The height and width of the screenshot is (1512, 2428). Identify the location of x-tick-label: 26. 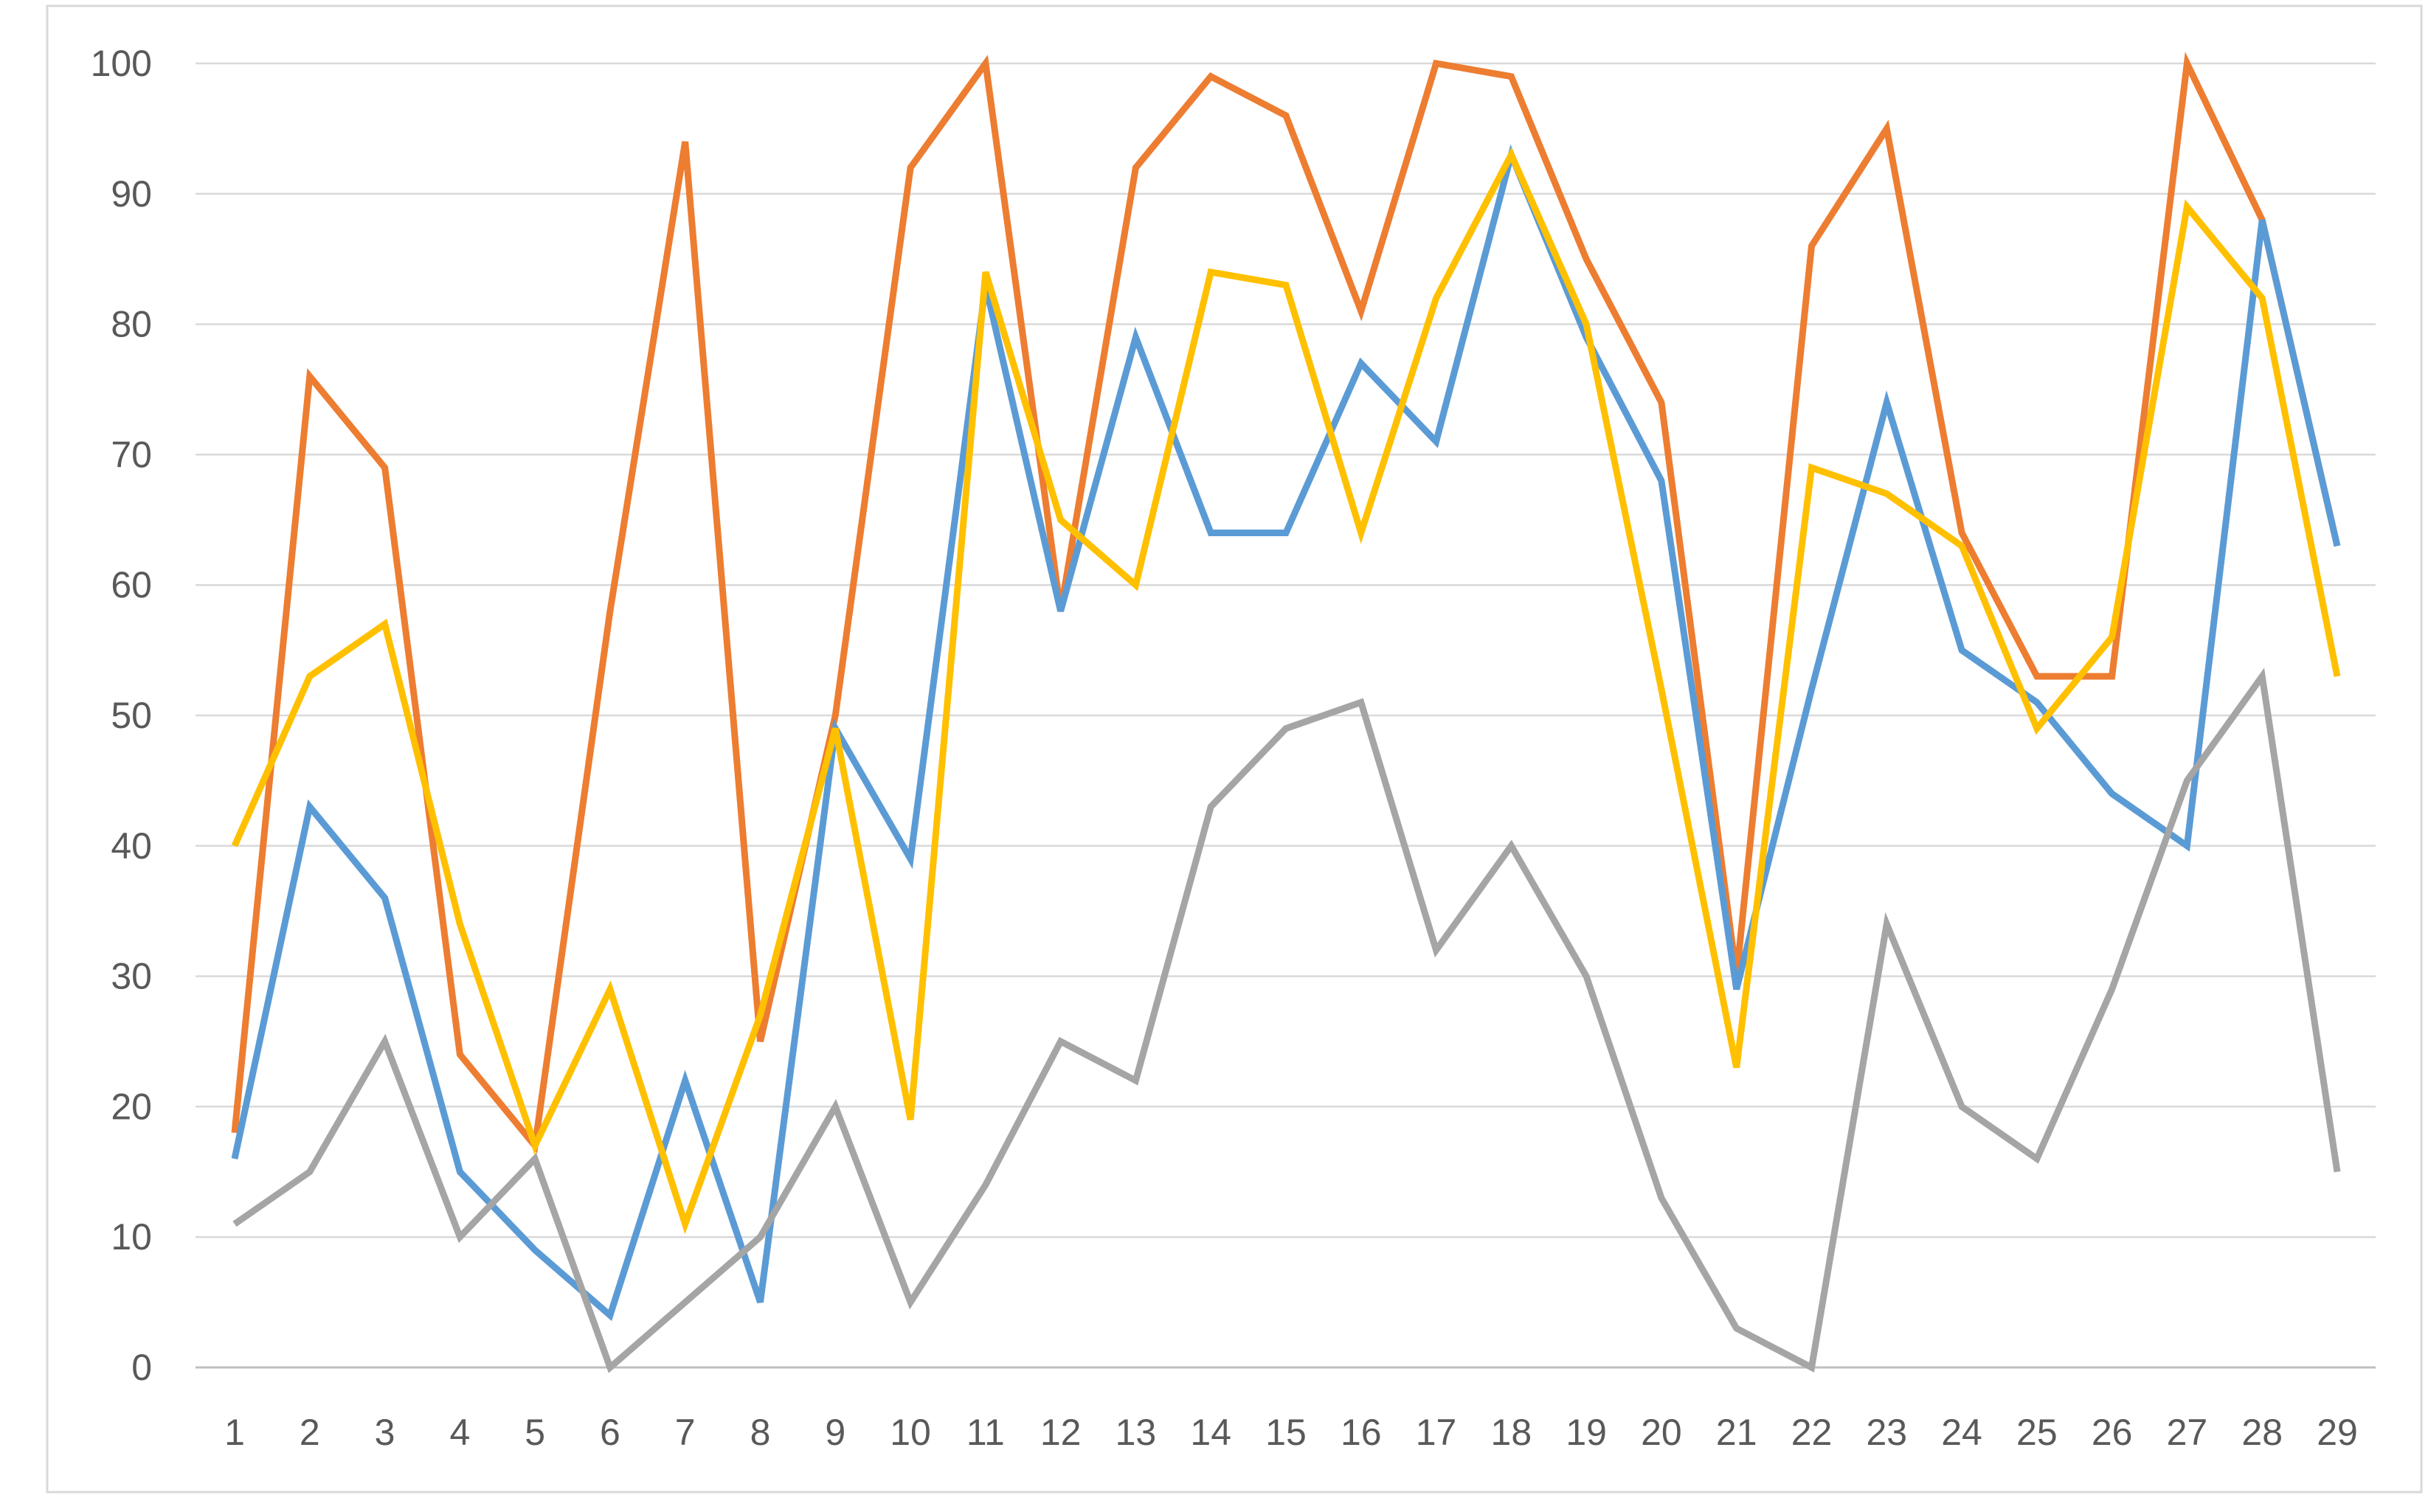
(2112, 1432).